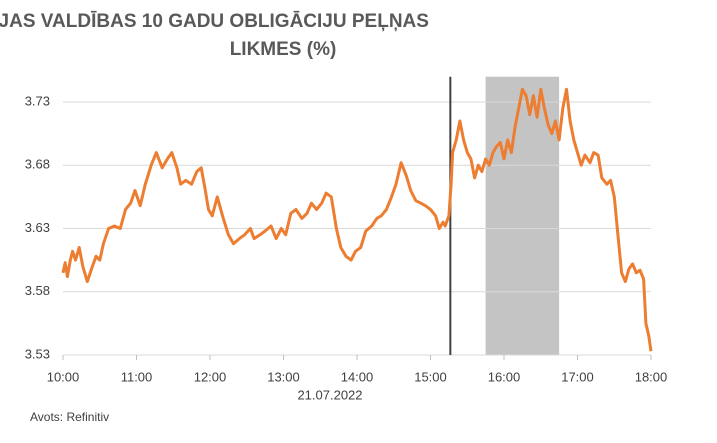 The height and width of the screenshot is (443, 717). What do you see at coordinates (577, 376) in the screenshot?
I see `x-tick-label: 17:00` at bounding box center [577, 376].